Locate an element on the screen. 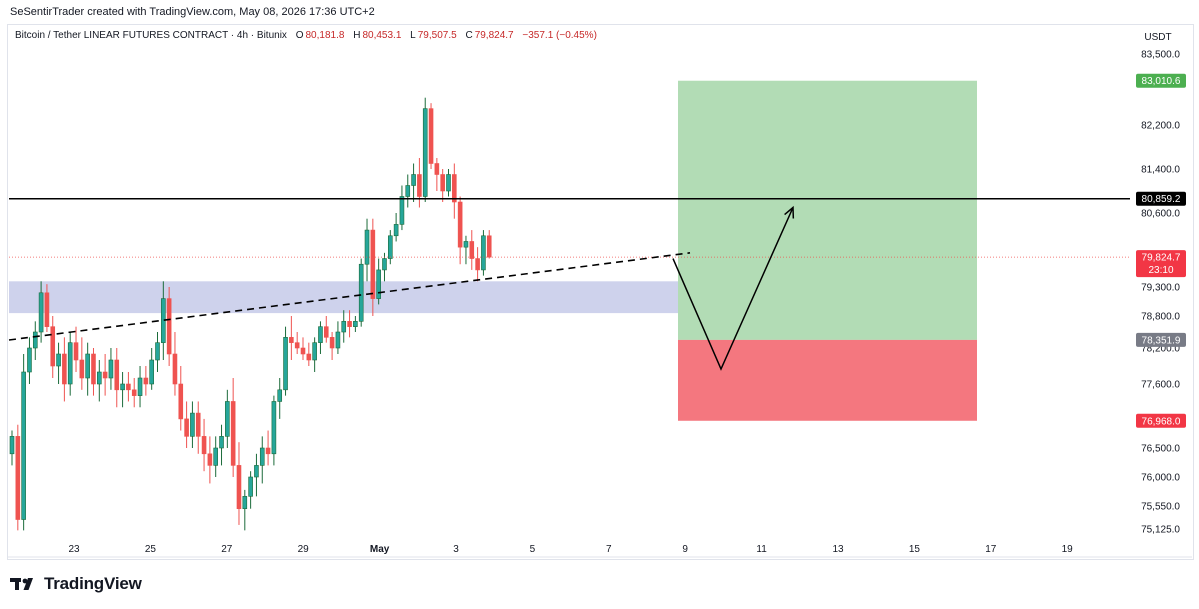 The height and width of the screenshot is (609, 1199). target-price-label-box is located at coordinates (1161, 80).